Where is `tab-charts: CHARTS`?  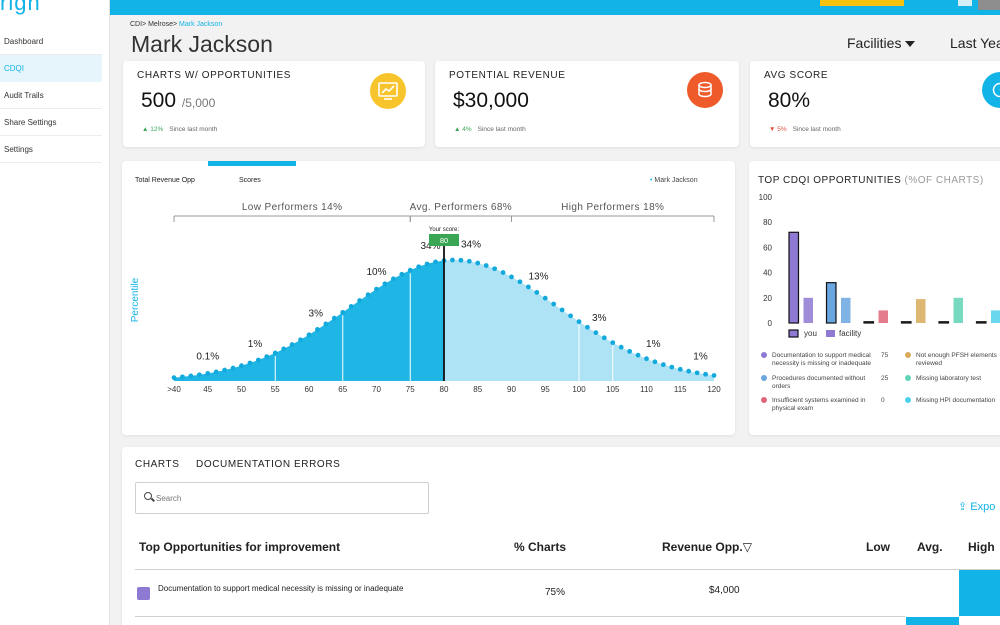 tab-charts: CHARTS is located at coordinates (157, 464).